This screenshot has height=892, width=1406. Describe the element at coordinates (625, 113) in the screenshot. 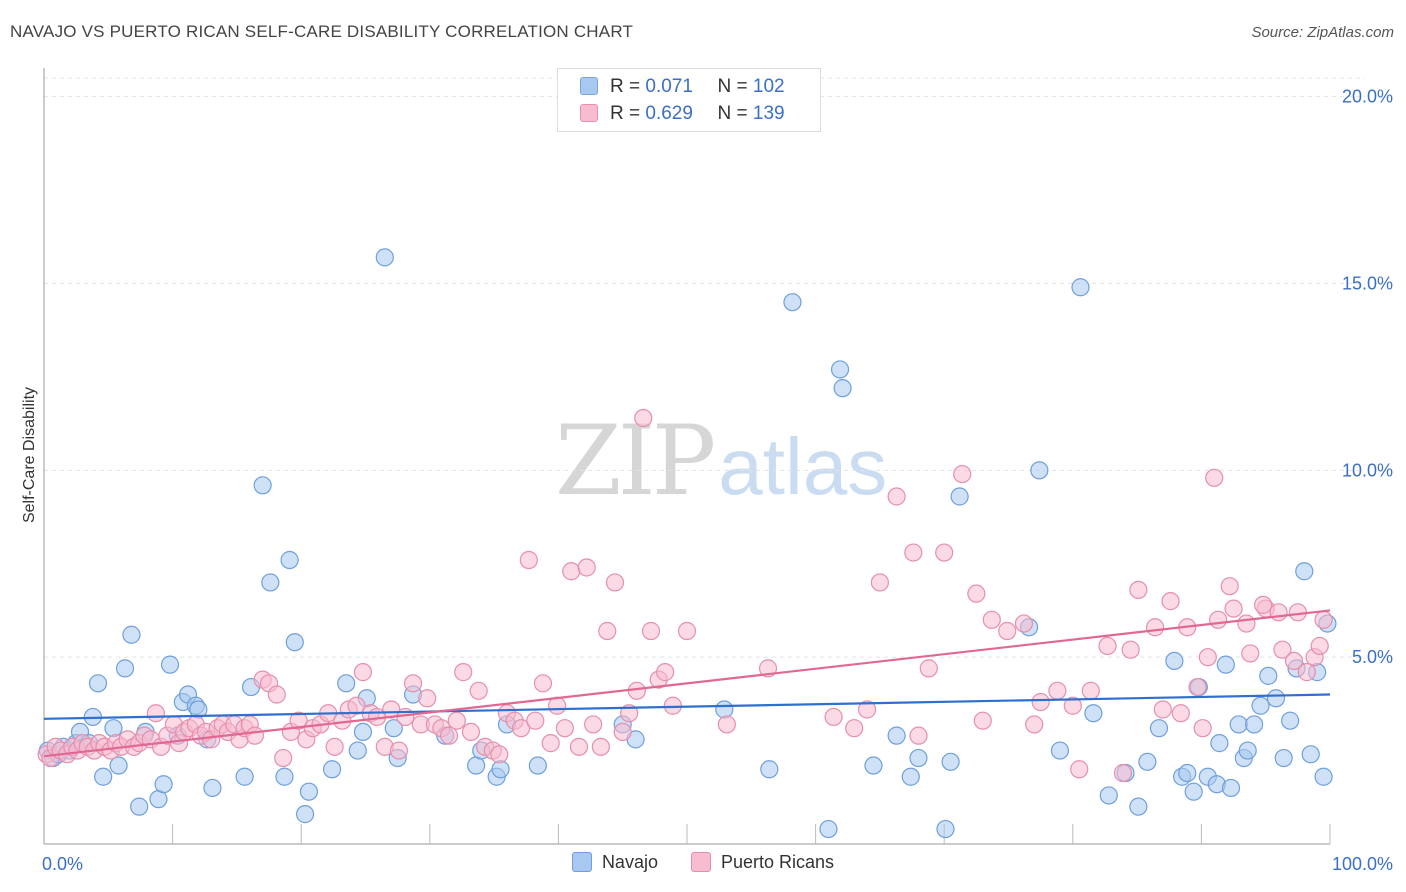

I see `puerto-ricans-r-label: R =` at that location.